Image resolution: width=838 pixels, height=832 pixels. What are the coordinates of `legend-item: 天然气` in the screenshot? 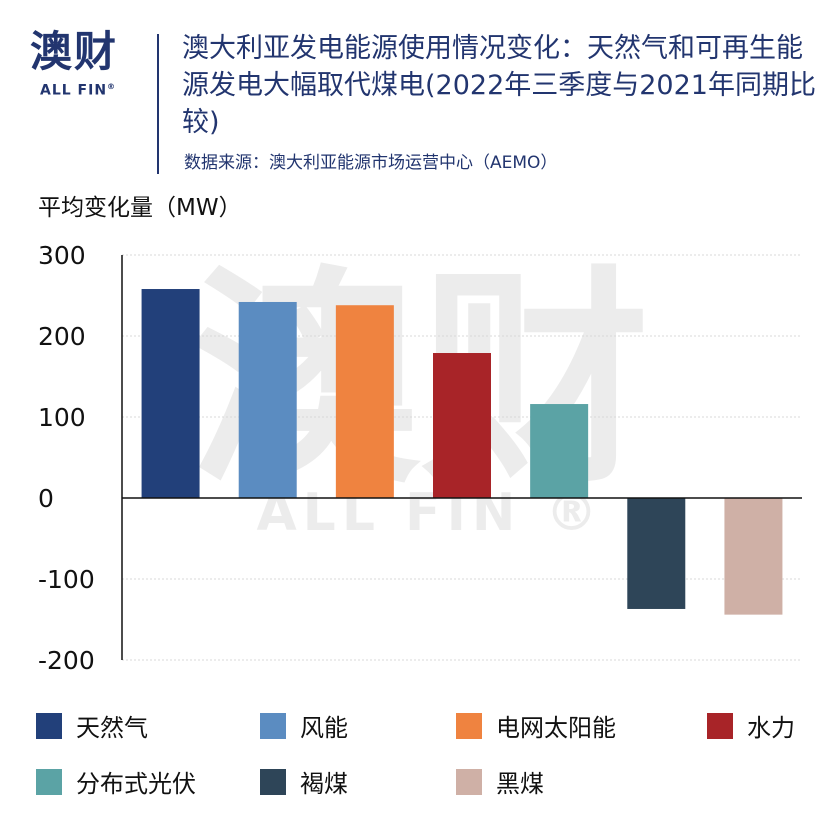 It's located at (92, 725).